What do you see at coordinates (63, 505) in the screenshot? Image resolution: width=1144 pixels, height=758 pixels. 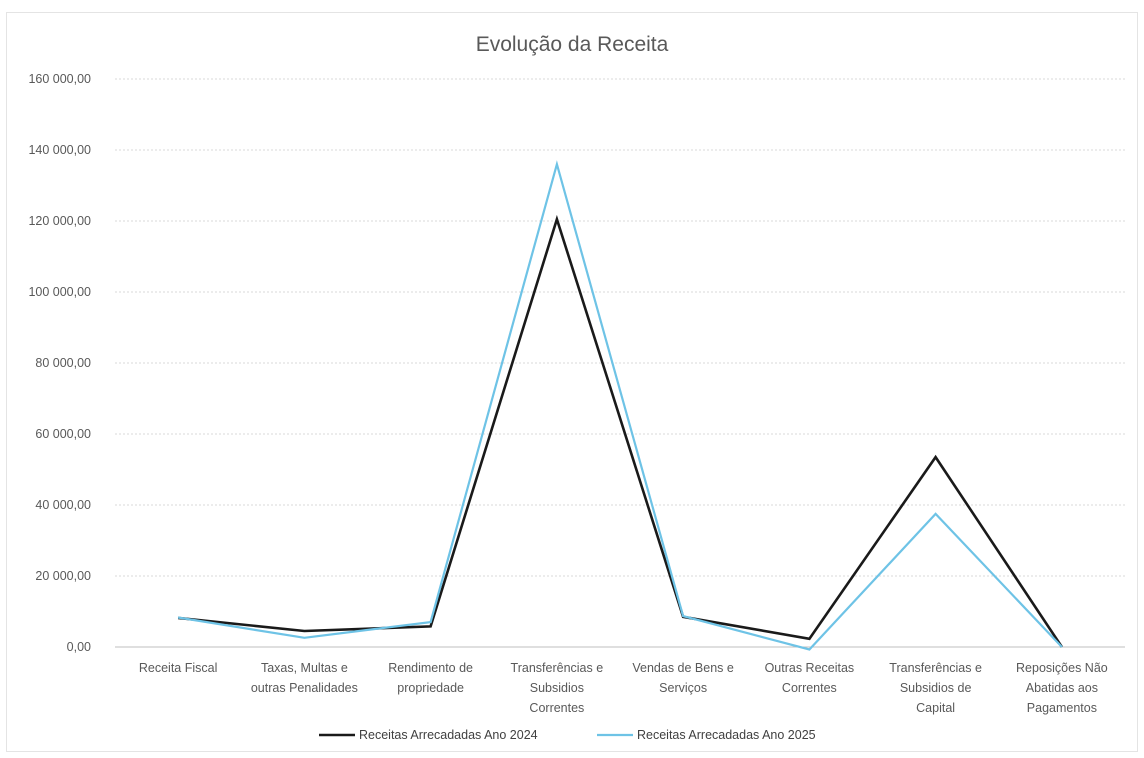 I see `y-tick-label: 40 000,00` at bounding box center [63, 505].